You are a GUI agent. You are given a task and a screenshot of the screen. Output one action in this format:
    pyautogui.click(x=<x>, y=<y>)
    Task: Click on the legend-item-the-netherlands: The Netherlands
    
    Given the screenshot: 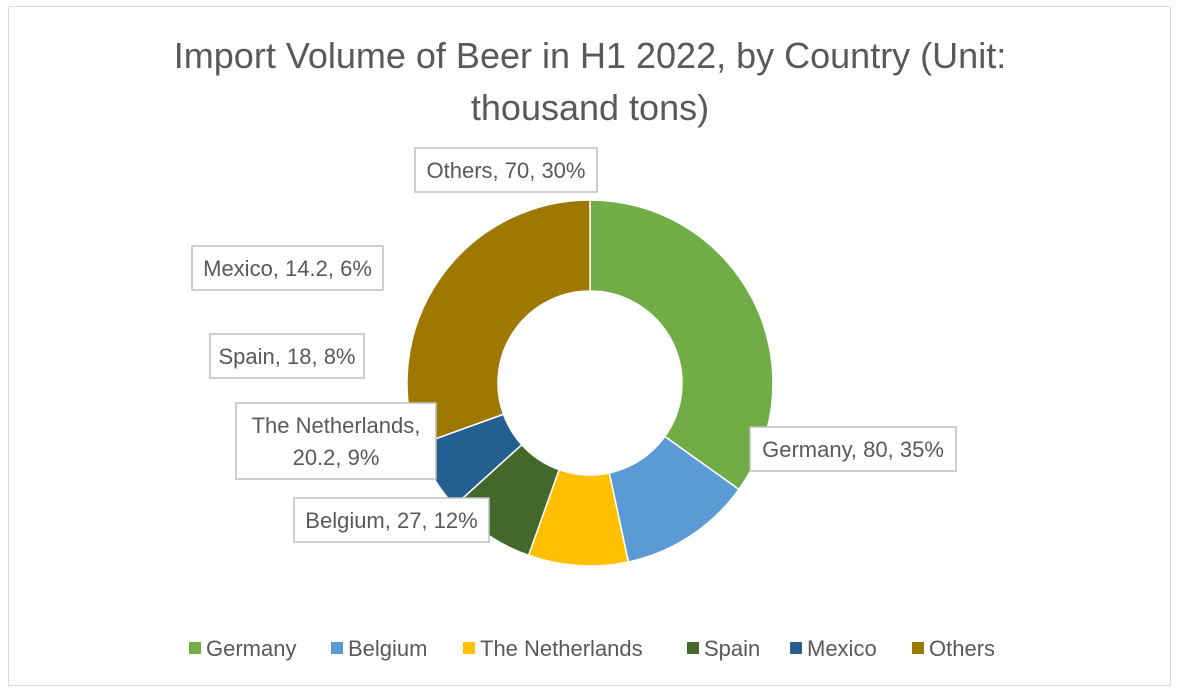 What is the action you would take?
    pyautogui.click(x=553, y=648)
    